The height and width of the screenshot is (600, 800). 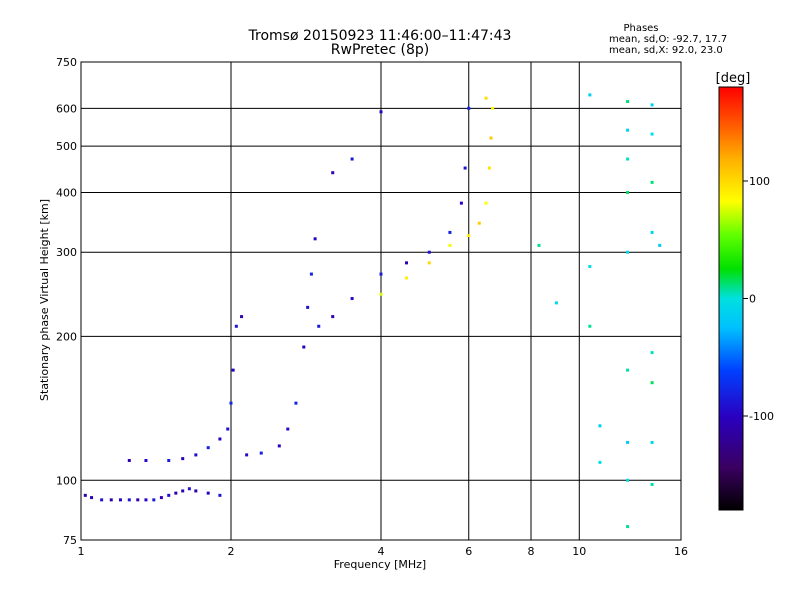 I want to click on x-tick-label: 2, so click(x=231, y=551).